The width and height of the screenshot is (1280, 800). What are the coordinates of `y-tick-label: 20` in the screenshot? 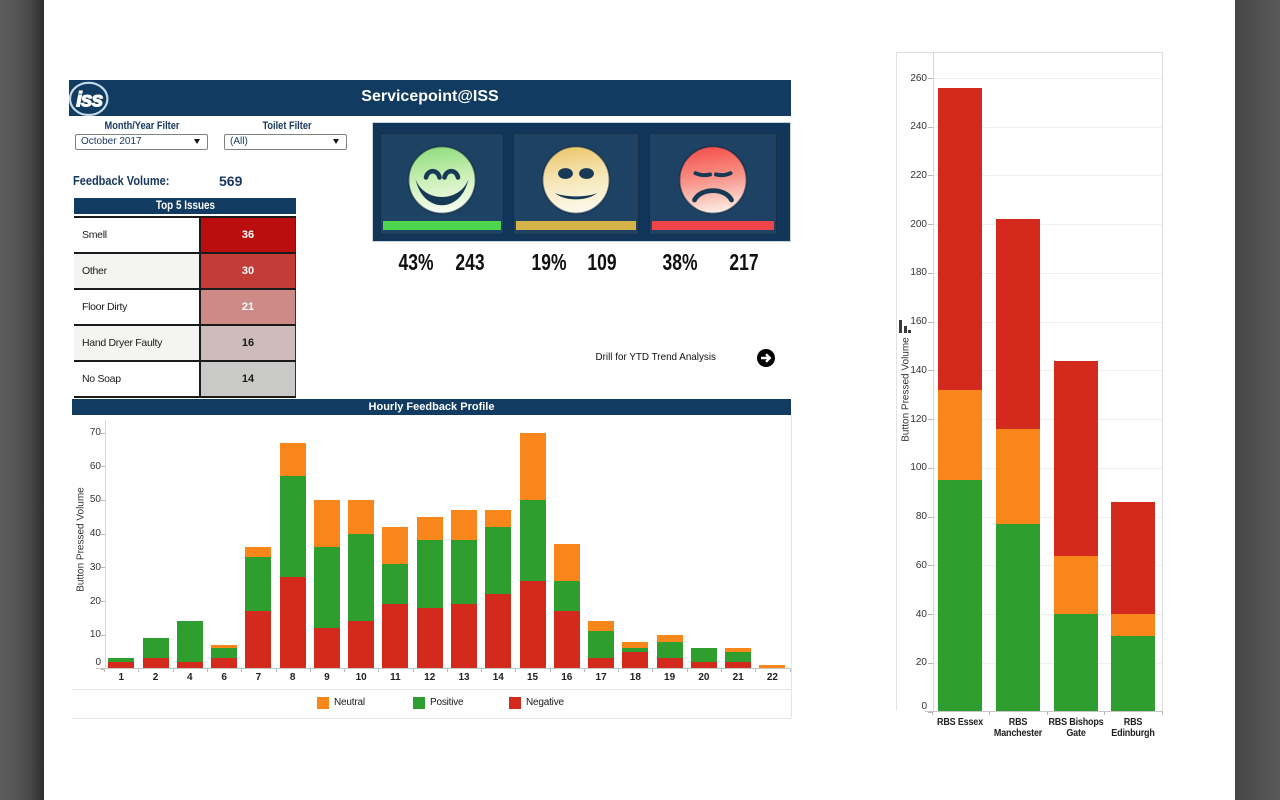 It's located at (921, 663).